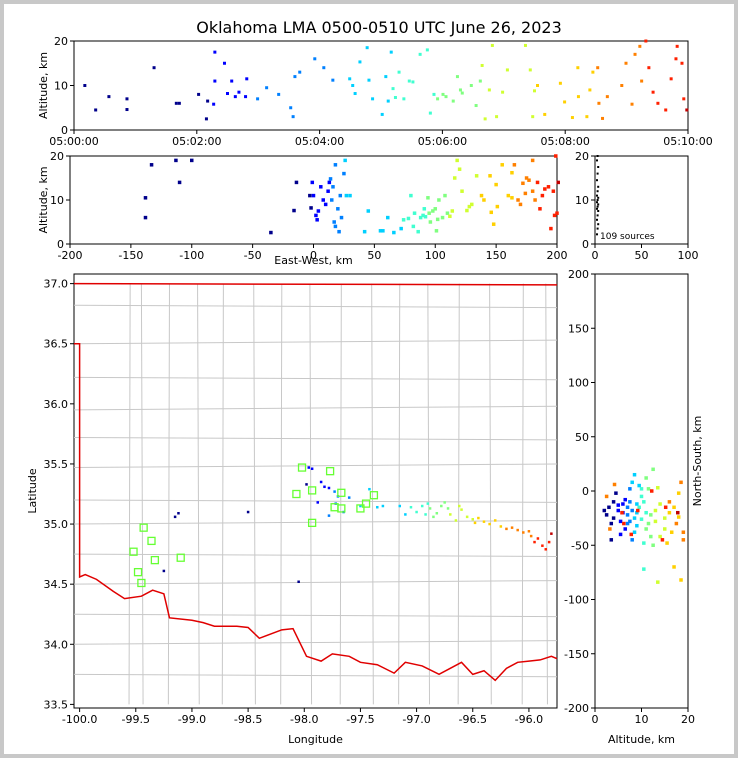  What do you see at coordinates (582, 437) in the screenshot?
I see `y-tick-label: 50` at bounding box center [582, 437].